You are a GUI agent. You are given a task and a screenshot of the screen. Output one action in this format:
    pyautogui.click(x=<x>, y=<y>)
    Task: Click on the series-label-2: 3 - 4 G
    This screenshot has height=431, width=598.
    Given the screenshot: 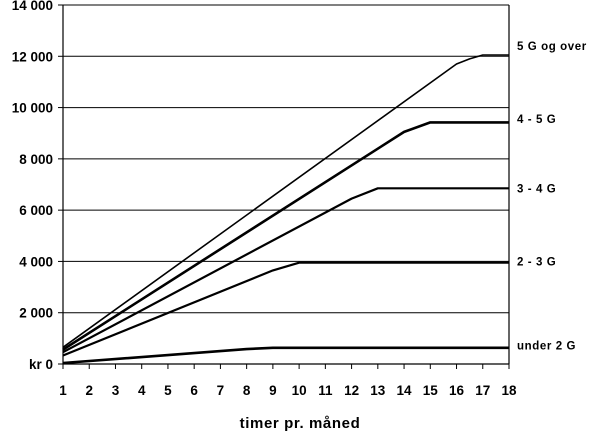 What is the action you would take?
    pyautogui.click(x=536, y=189)
    